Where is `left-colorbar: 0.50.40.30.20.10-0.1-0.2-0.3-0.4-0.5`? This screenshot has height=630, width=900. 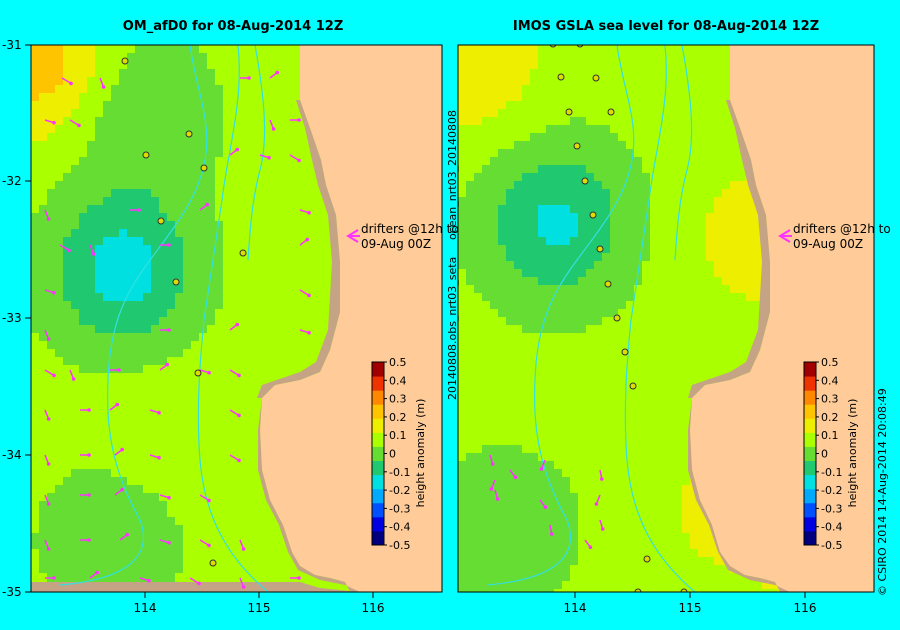 left-colorbar: 0.50.40.30.20.10-0.1-0.2-0.3-0.4-0.5 is located at coordinates (390, 454).